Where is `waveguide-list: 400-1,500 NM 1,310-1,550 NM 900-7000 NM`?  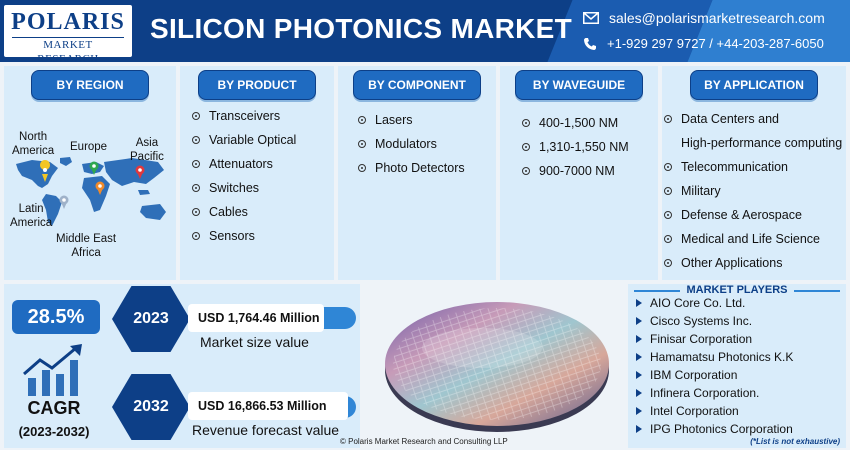
waveguide-list: 400-1,500 NM 1,310-1,550 NM 900-7000 NM is located at coordinates (575, 147).